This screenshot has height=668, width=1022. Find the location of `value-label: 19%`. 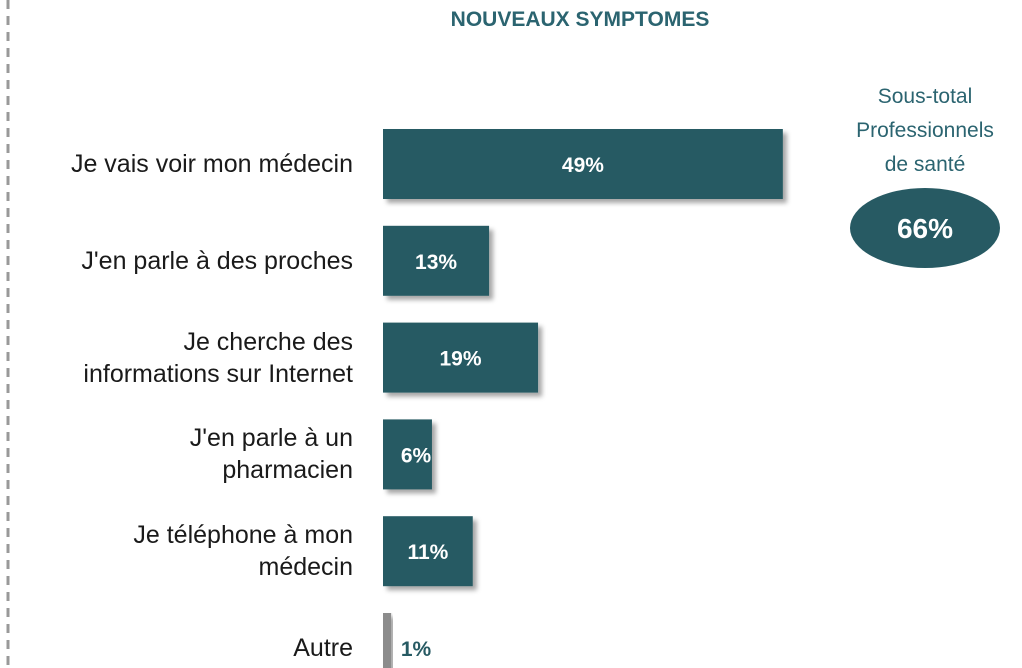

value-label: 19% is located at coordinates (461, 359).